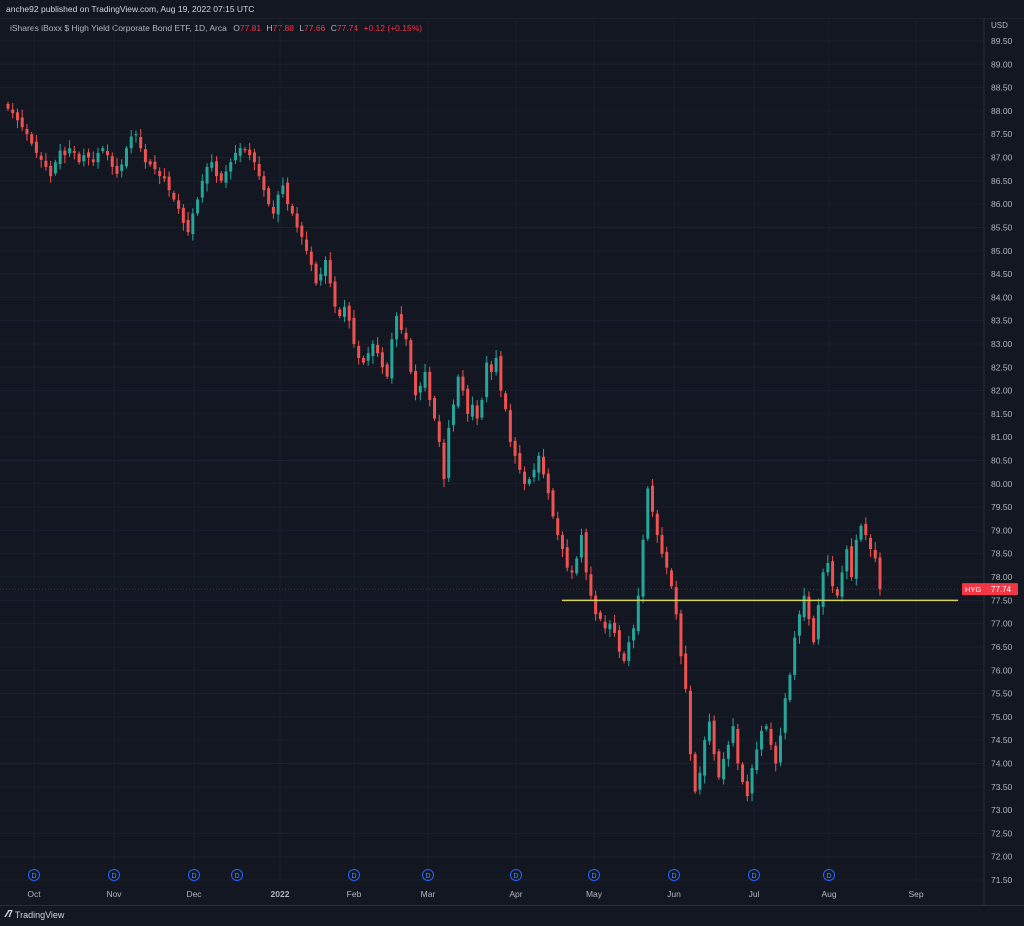 This screenshot has height=926, width=1024. What do you see at coordinates (1002, 740) in the screenshot?
I see `price-tick-label: 74.50` at bounding box center [1002, 740].